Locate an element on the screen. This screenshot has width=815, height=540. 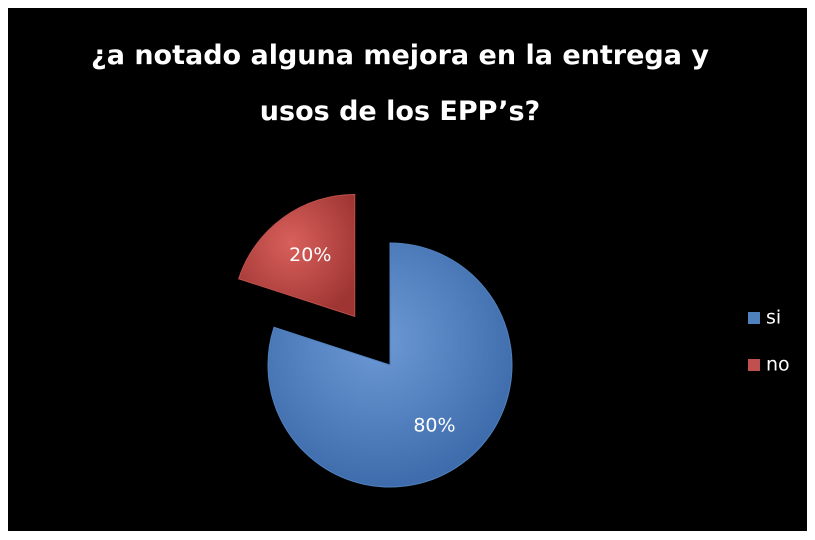
legend-label: no is located at coordinates (778, 365).